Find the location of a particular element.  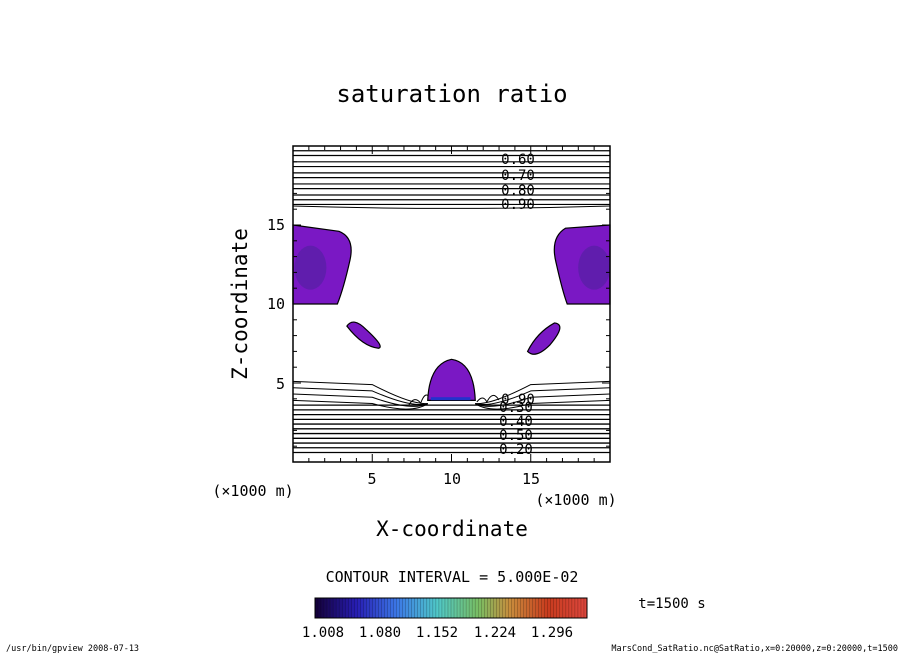

contour-label: 0.70 is located at coordinates (518, 176).